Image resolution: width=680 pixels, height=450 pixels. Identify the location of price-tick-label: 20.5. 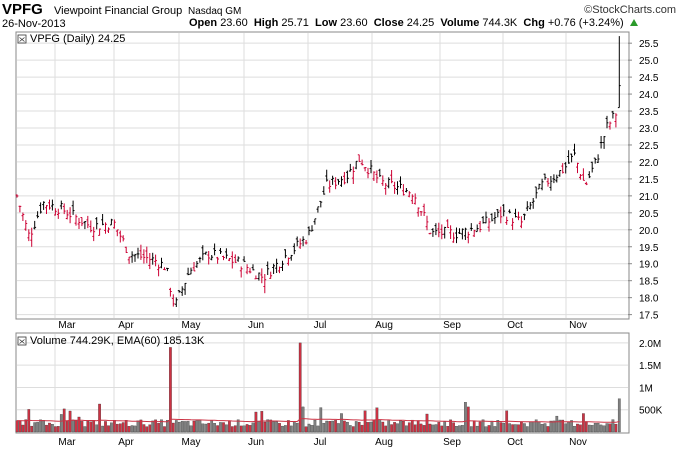
(649, 214).